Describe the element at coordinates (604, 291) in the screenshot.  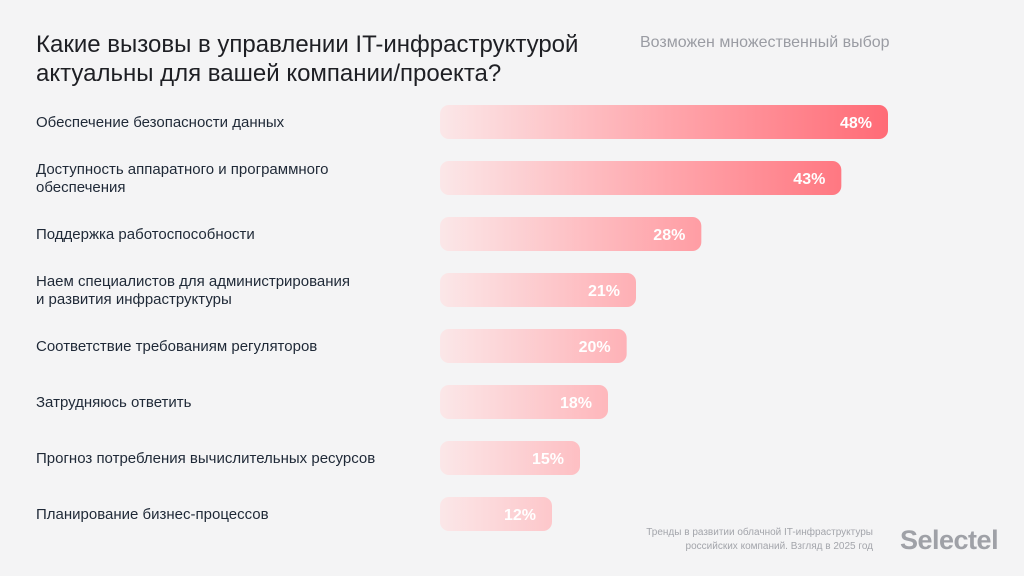
I see `bar-value-label: 21%` at that location.